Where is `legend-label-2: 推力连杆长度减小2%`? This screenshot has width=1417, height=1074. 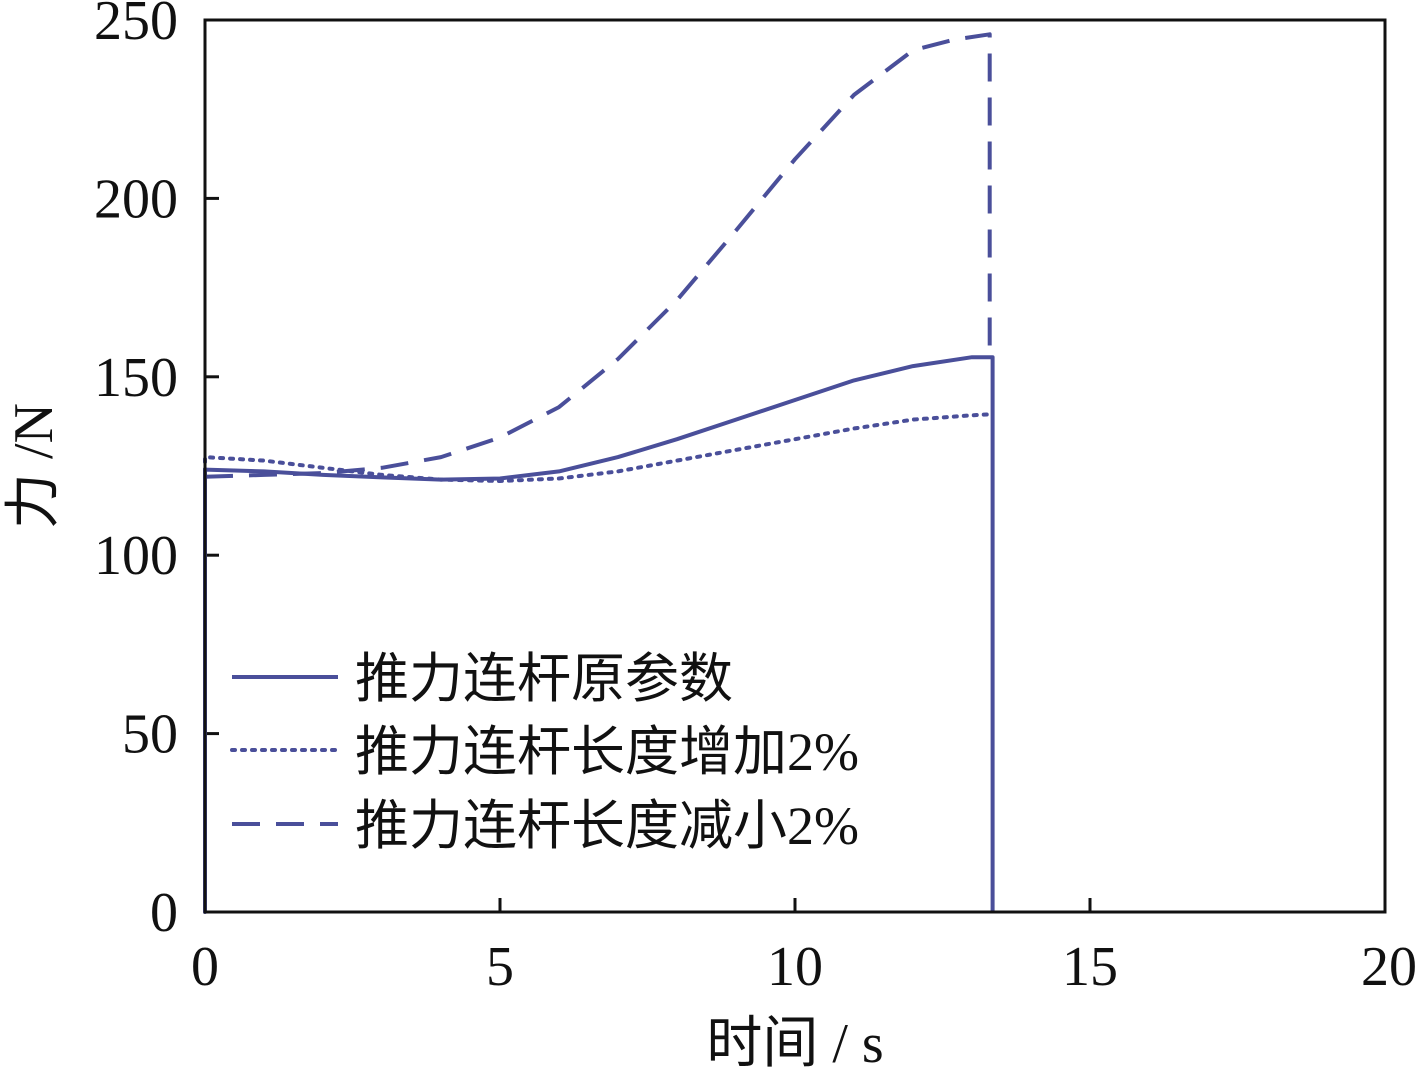 legend-label-2: 推力连杆长度减小2% is located at coordinates (607, 826).